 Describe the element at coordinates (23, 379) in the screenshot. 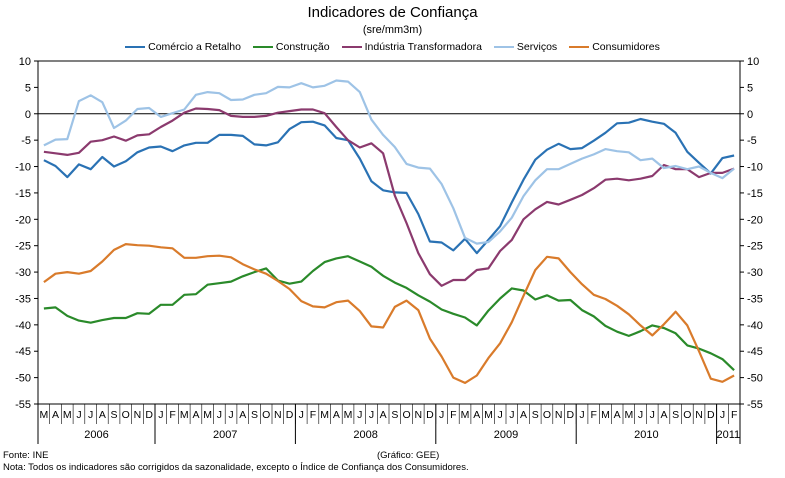

I see `y-tick-label-left: -50` at that location.